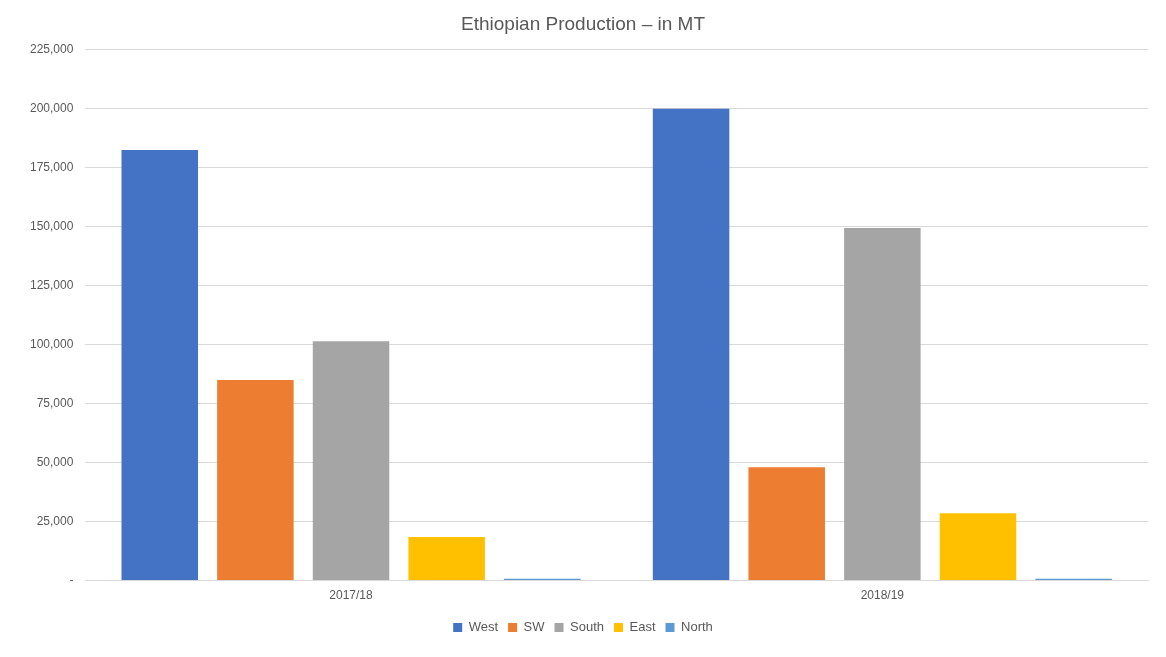 The width and height of the screenshot is (1166, 657). I want to click on x-tick-label: 2018/19, so click(882, 595).